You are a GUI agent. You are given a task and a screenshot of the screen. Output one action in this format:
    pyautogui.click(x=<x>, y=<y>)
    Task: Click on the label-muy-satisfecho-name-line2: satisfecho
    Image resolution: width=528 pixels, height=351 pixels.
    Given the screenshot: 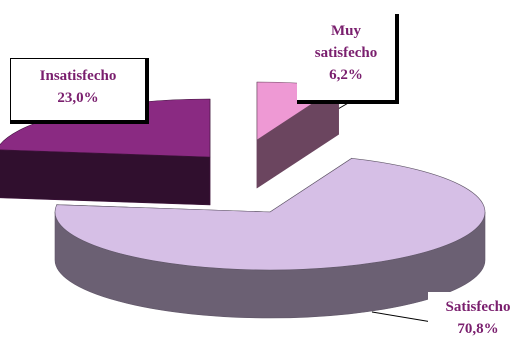 What is the action you would take?
    pyautogui.click(x=346, y=53)
    